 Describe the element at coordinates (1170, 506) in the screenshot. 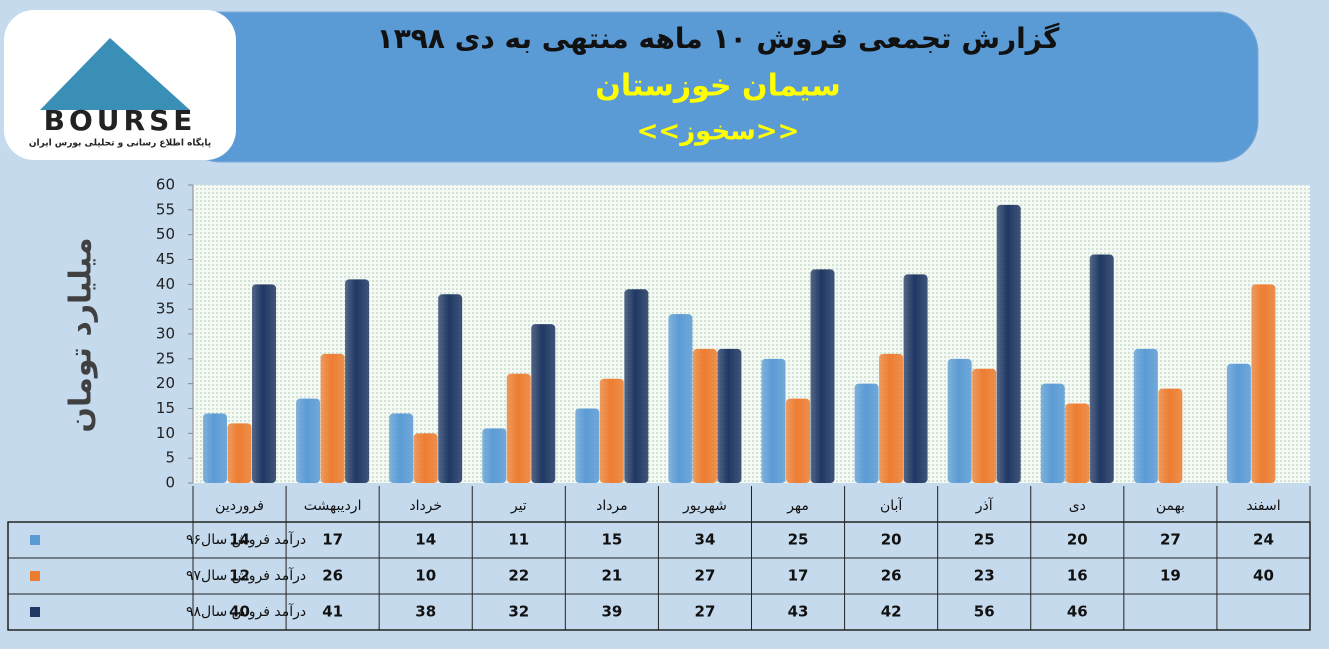

I see `x-tick-label: بهمن` at that location.